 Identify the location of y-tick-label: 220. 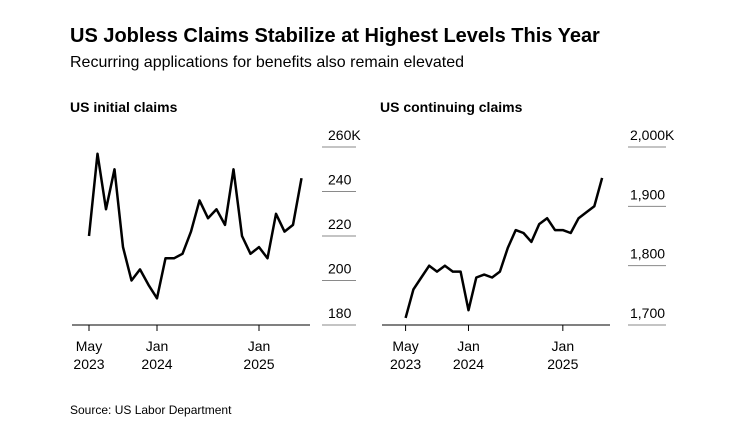
(340, 224).